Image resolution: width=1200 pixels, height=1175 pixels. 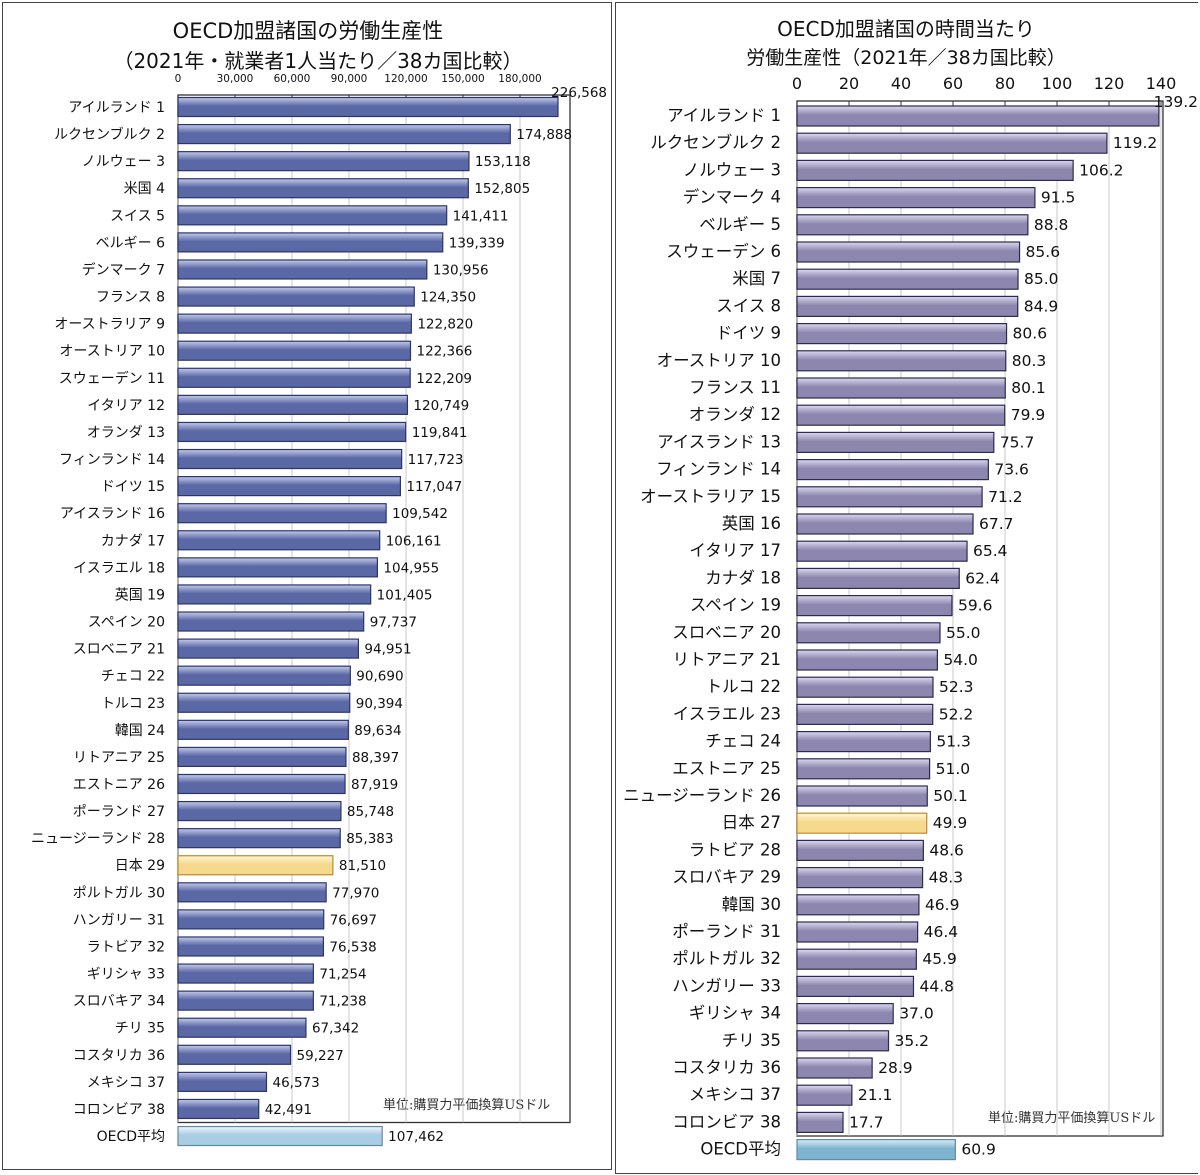 What do you see at coordinates (710, 496) in the screenshot?
I see `category-label: オーストラリア 15` at bounding box center [710, 496].